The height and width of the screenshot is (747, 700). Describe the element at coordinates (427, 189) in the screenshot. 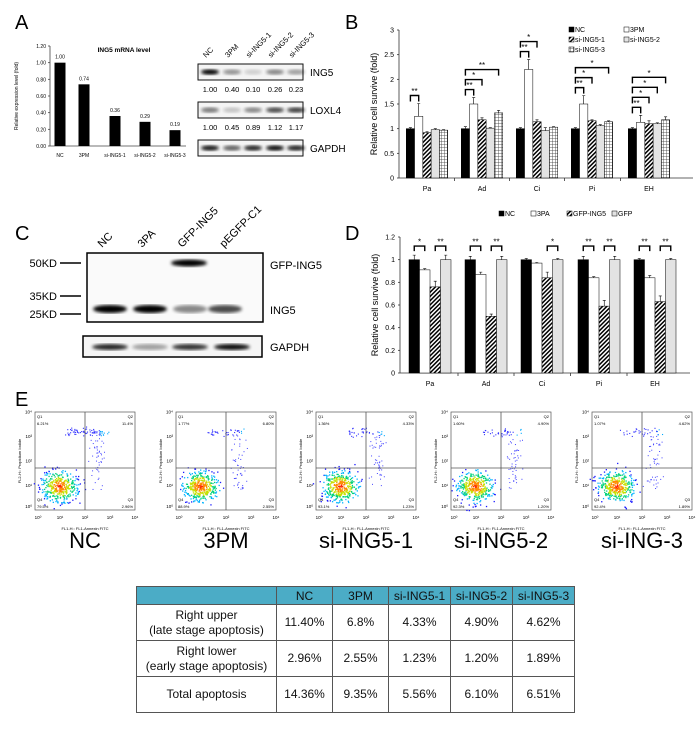

I see `x-tick-label-pa: Pa` at that location.